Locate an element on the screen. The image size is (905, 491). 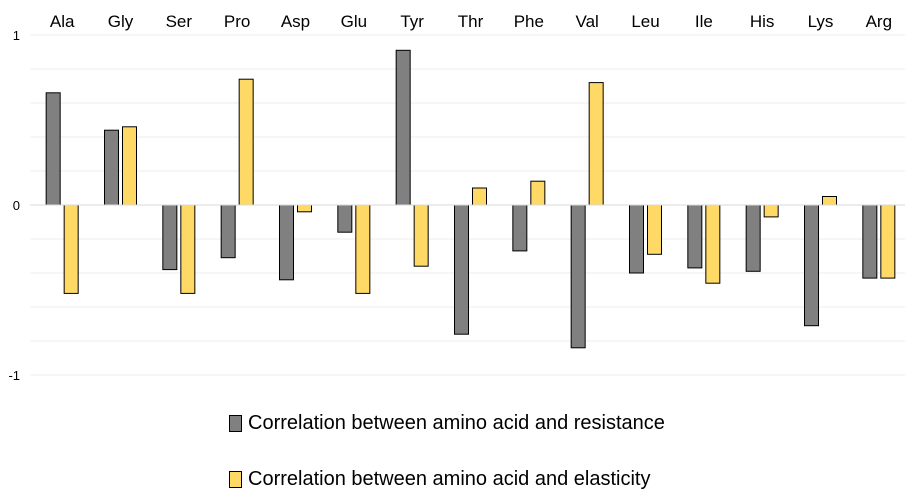
bar-elasticity-ile is located at coordinates (713, 244).